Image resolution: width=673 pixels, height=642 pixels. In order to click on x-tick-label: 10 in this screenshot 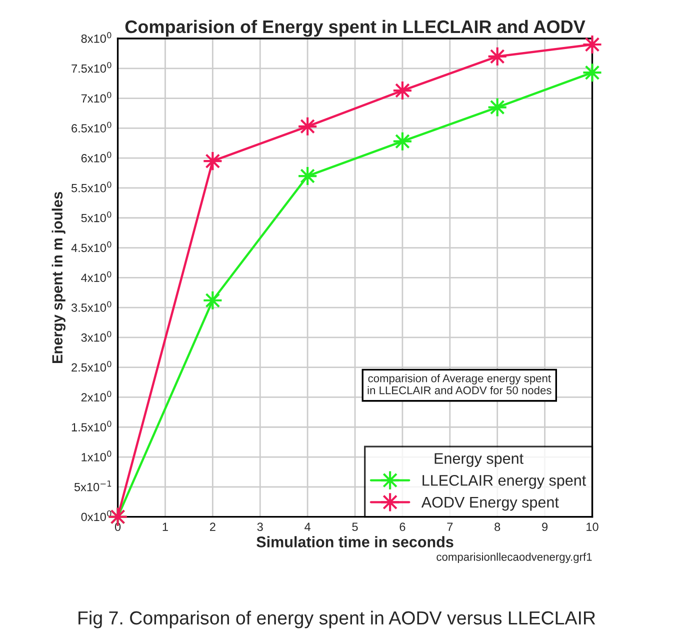, I will do `click(592, 527)`.